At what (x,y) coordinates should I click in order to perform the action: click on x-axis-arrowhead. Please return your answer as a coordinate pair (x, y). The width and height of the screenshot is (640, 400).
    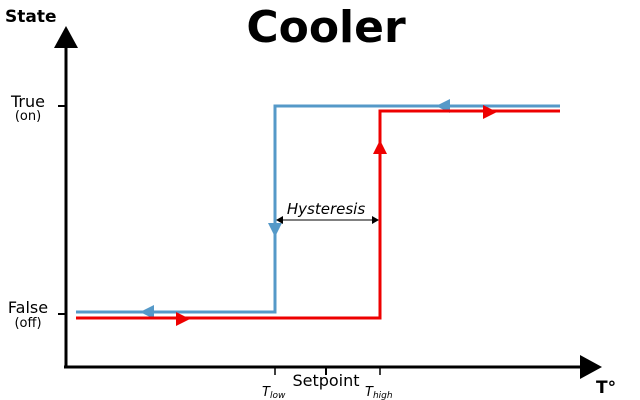
    Looking at the image, I should click on (591, 367).